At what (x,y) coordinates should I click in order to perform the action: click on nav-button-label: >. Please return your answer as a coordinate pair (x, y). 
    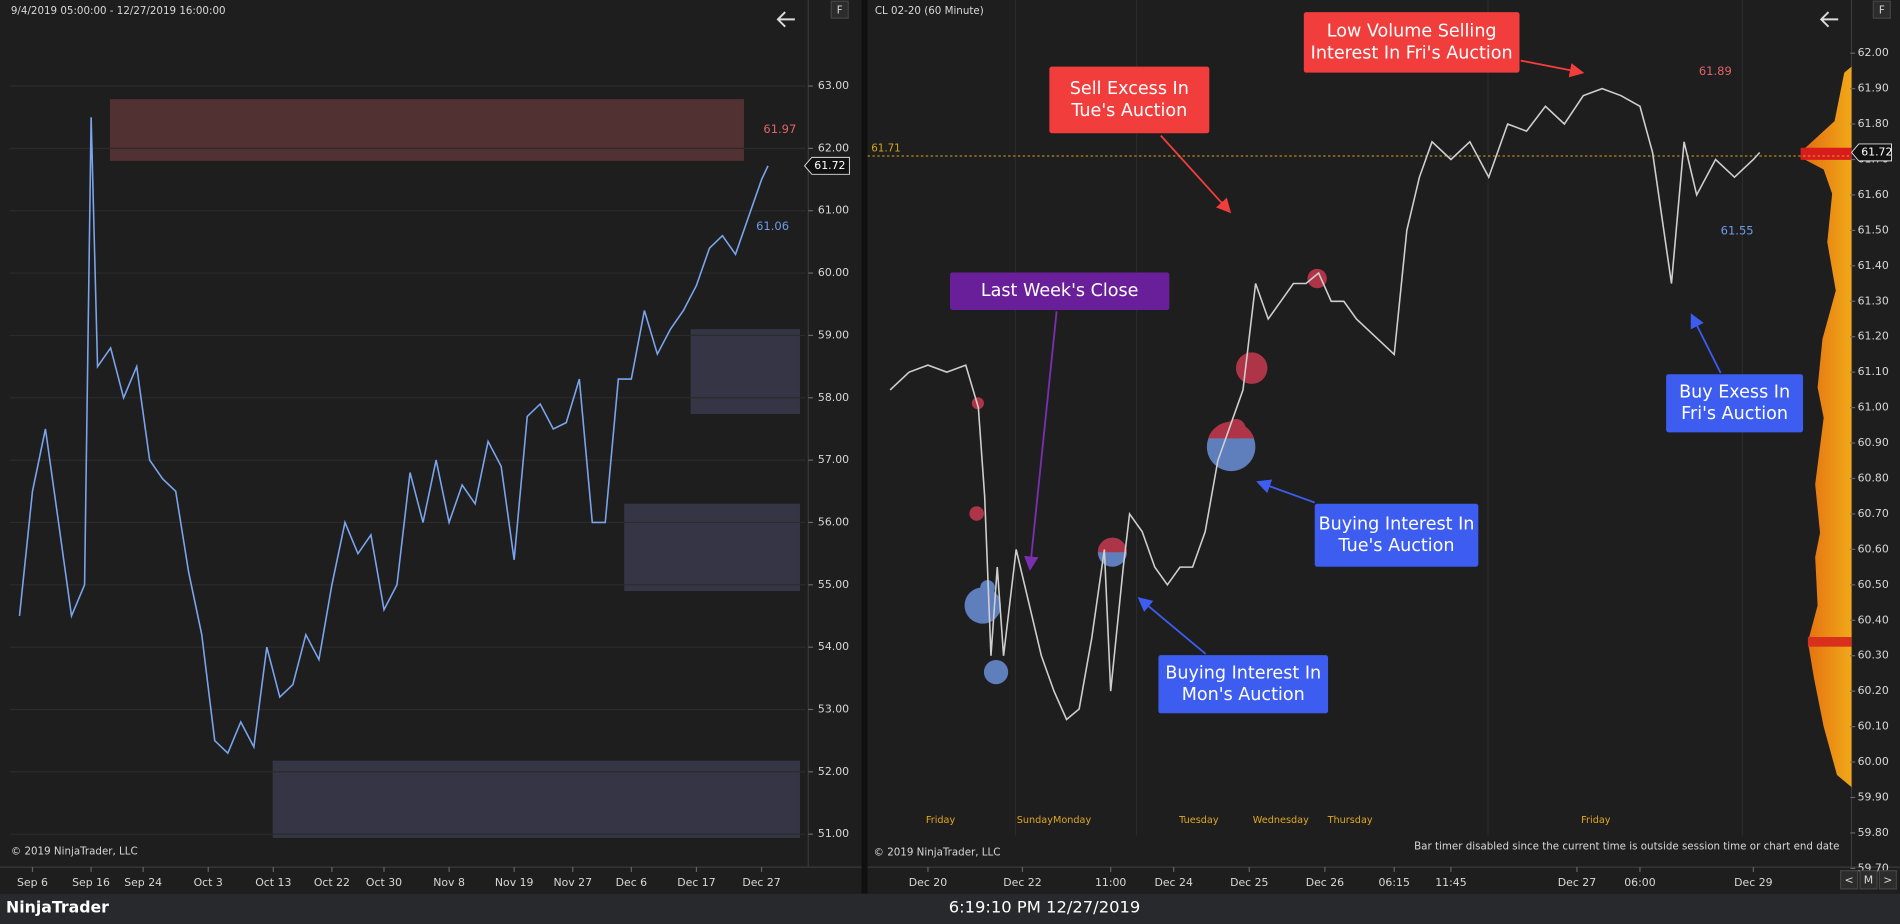
    Looking at the image, I should click on (1887, 879).